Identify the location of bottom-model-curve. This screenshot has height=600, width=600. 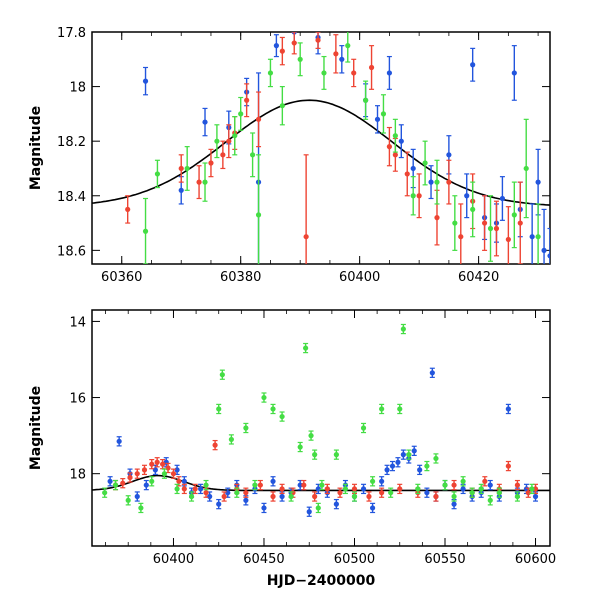
(321, 483).